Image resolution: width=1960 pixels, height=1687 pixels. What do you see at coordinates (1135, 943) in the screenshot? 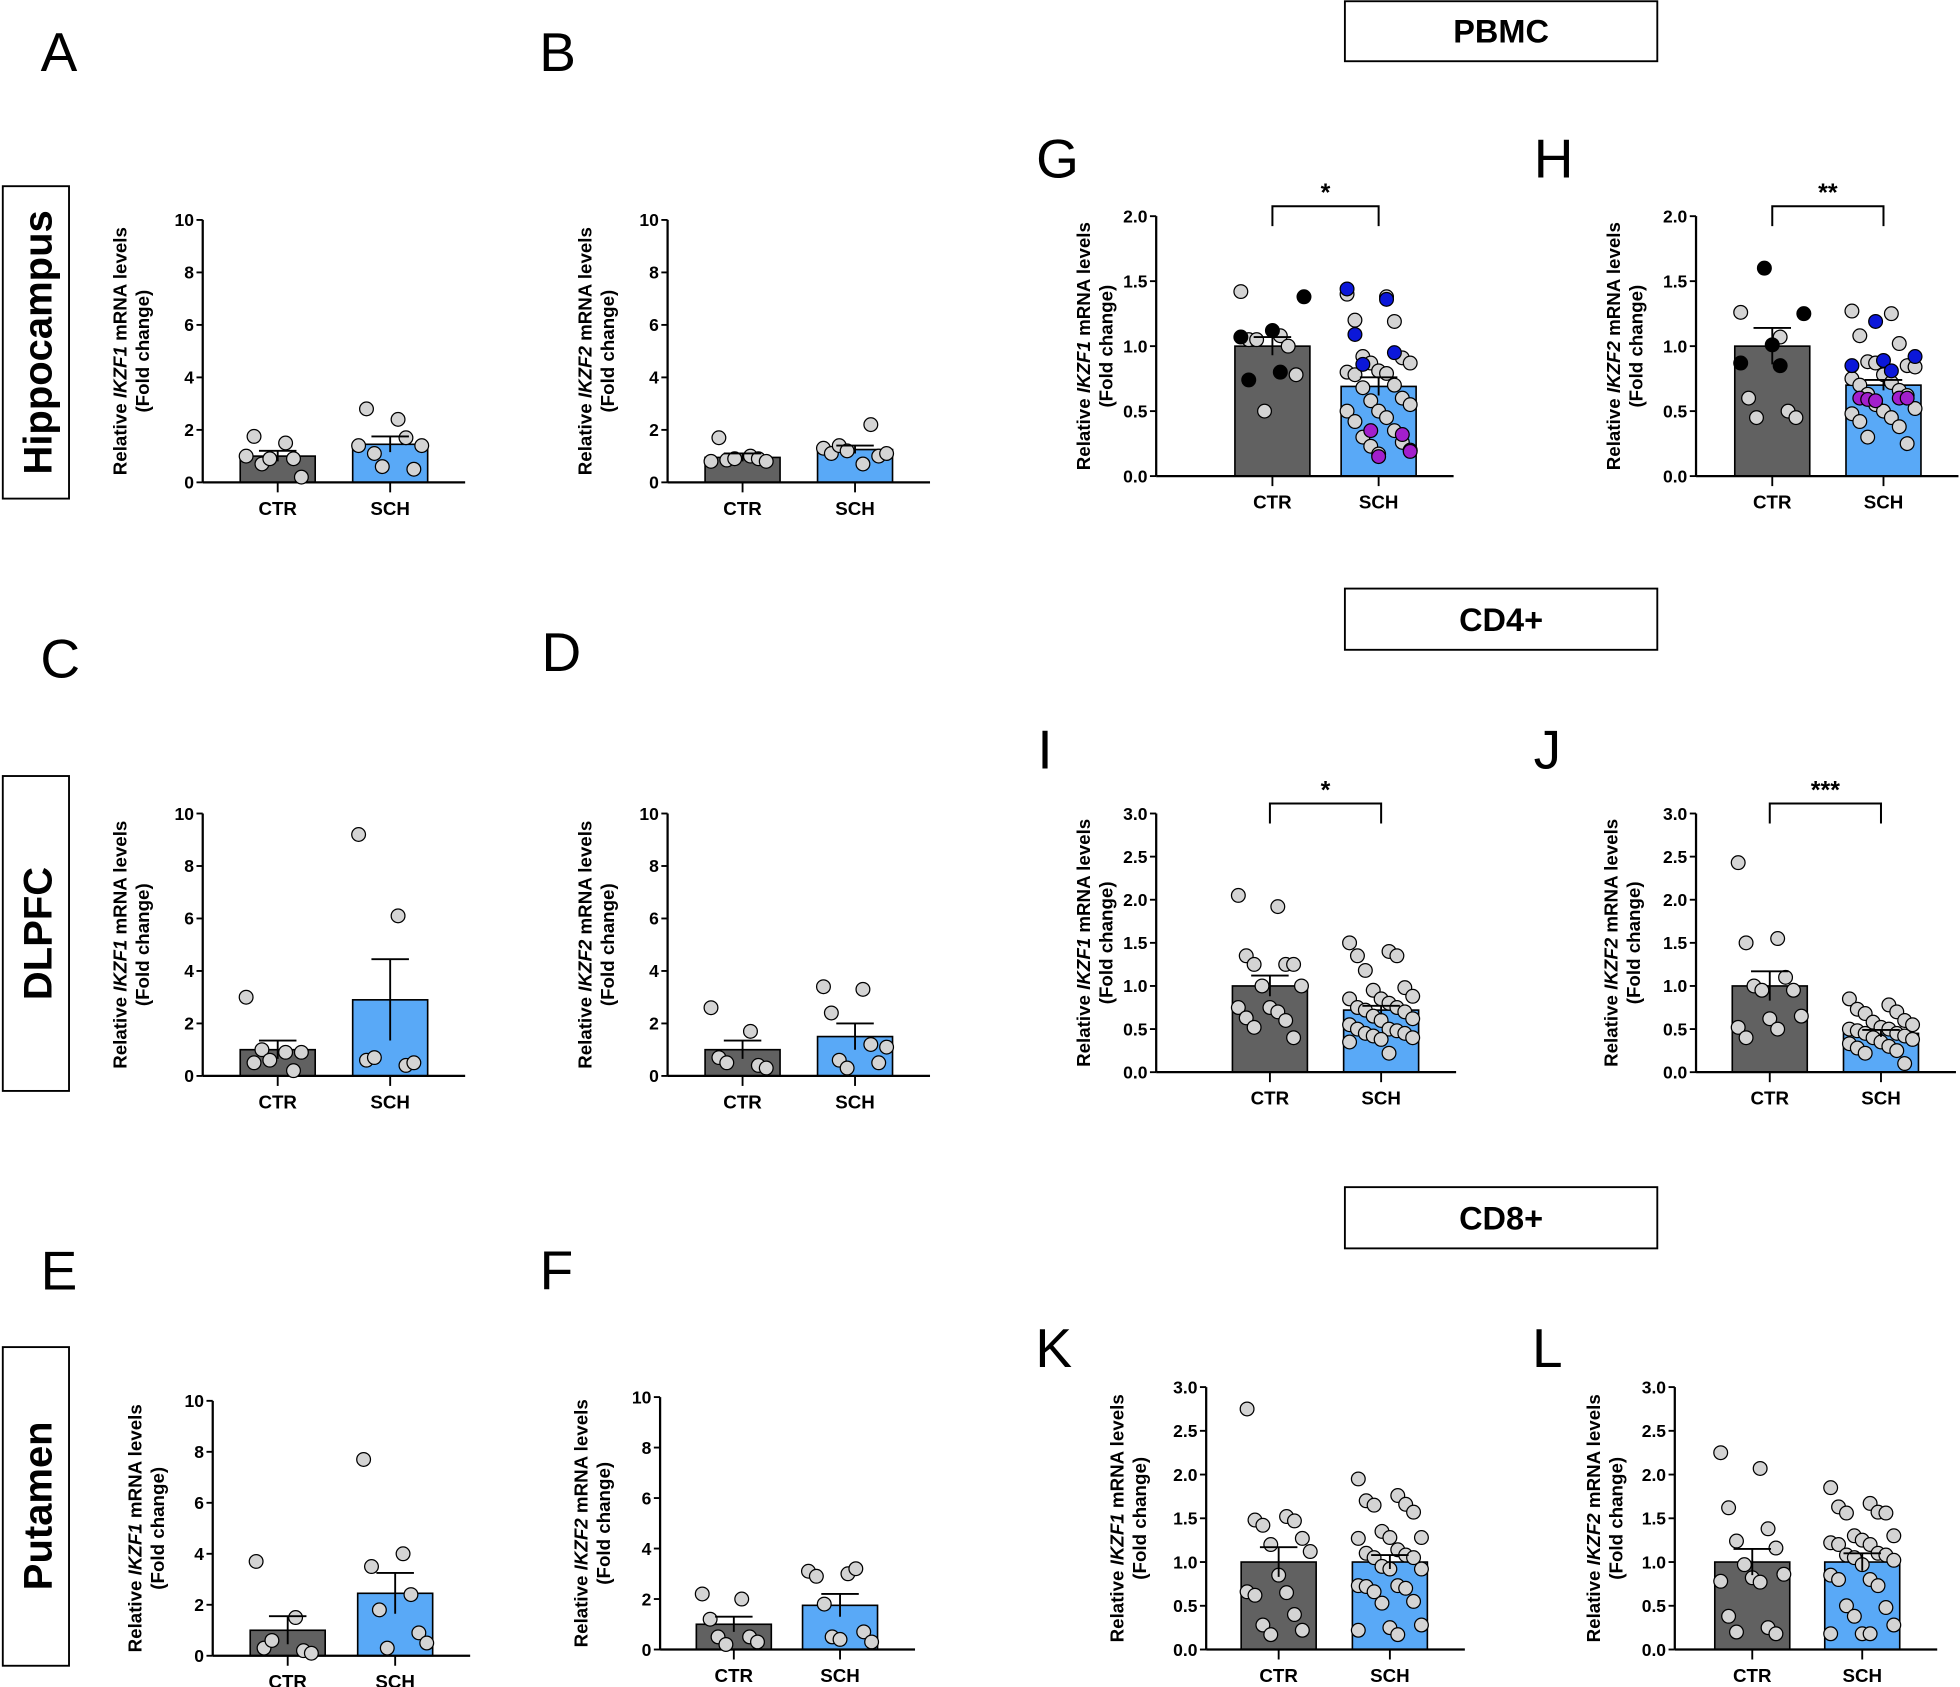
I see `y-tick-label: 1.5` at bounding box center [1135, 943].